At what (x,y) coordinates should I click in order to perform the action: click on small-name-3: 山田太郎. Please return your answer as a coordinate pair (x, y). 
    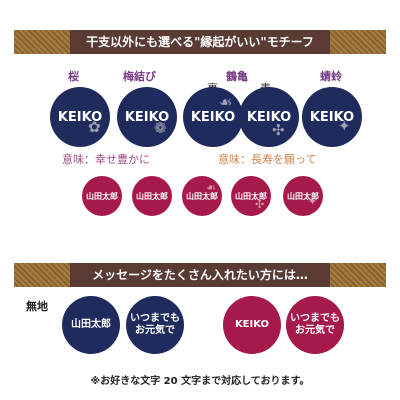
    Looking at the image, I should click on (202, 196).